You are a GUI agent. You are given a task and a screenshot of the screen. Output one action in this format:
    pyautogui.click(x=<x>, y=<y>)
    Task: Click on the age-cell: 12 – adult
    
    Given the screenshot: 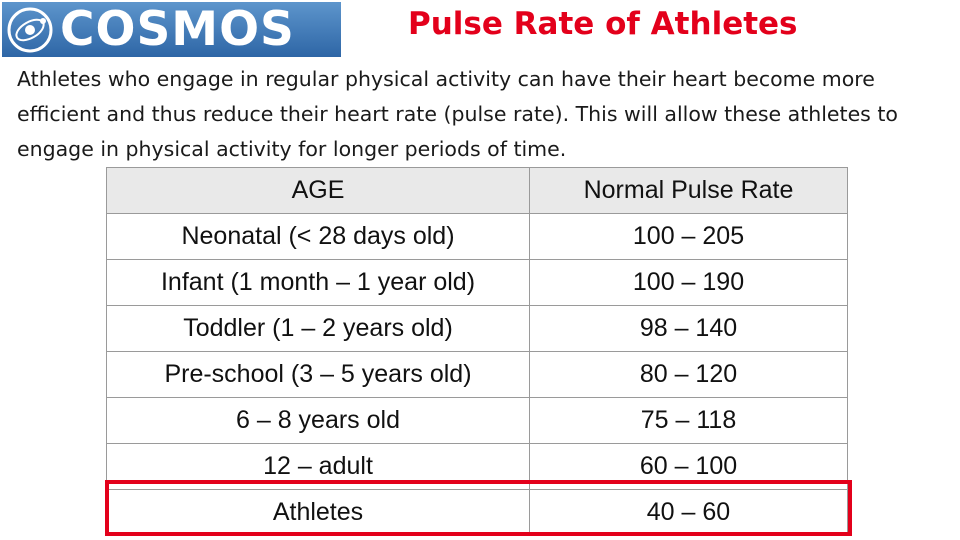 What is the action you would take?
    pyautogui.click(x=318, y=466)
    